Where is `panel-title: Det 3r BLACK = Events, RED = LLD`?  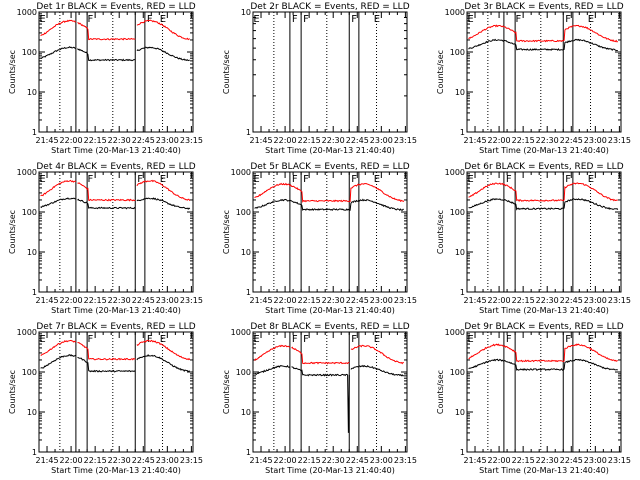
panel-title: Det 3r BLACK = Events, RED = LLD is located at coordinates (543, 7).